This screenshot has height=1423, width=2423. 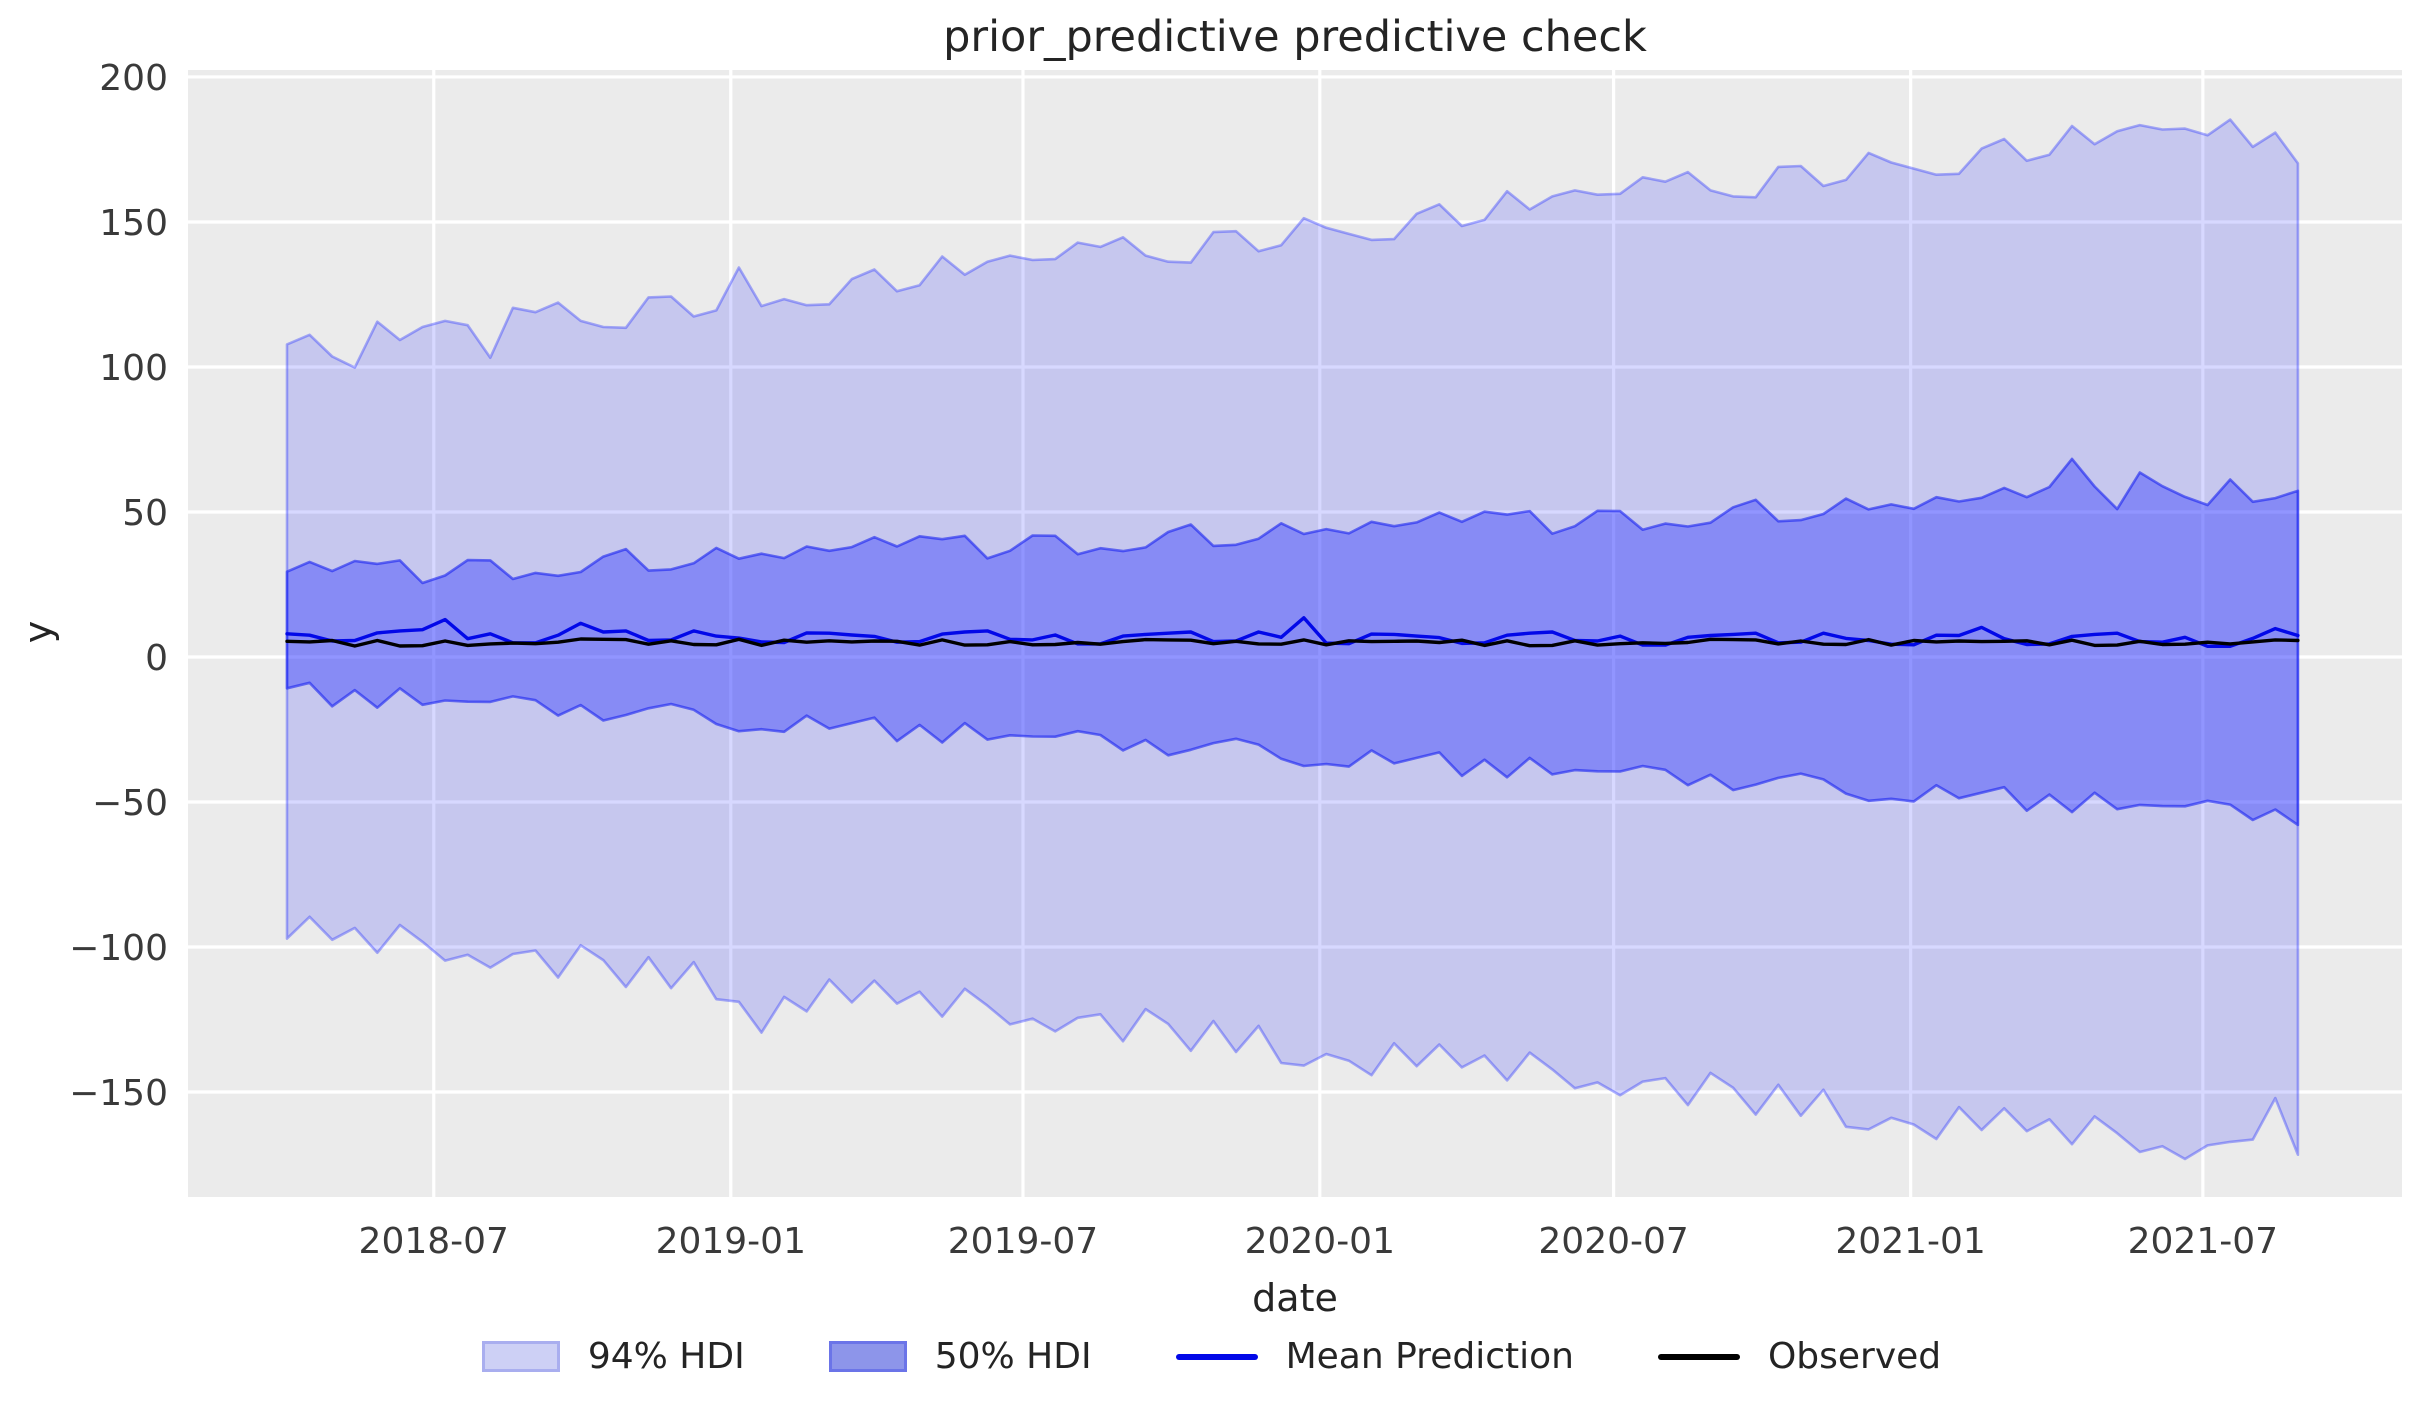 I want to click on legend: 94% HDI 50% HDI Mean Prediction Observed, so click(x=1211, y=1356).